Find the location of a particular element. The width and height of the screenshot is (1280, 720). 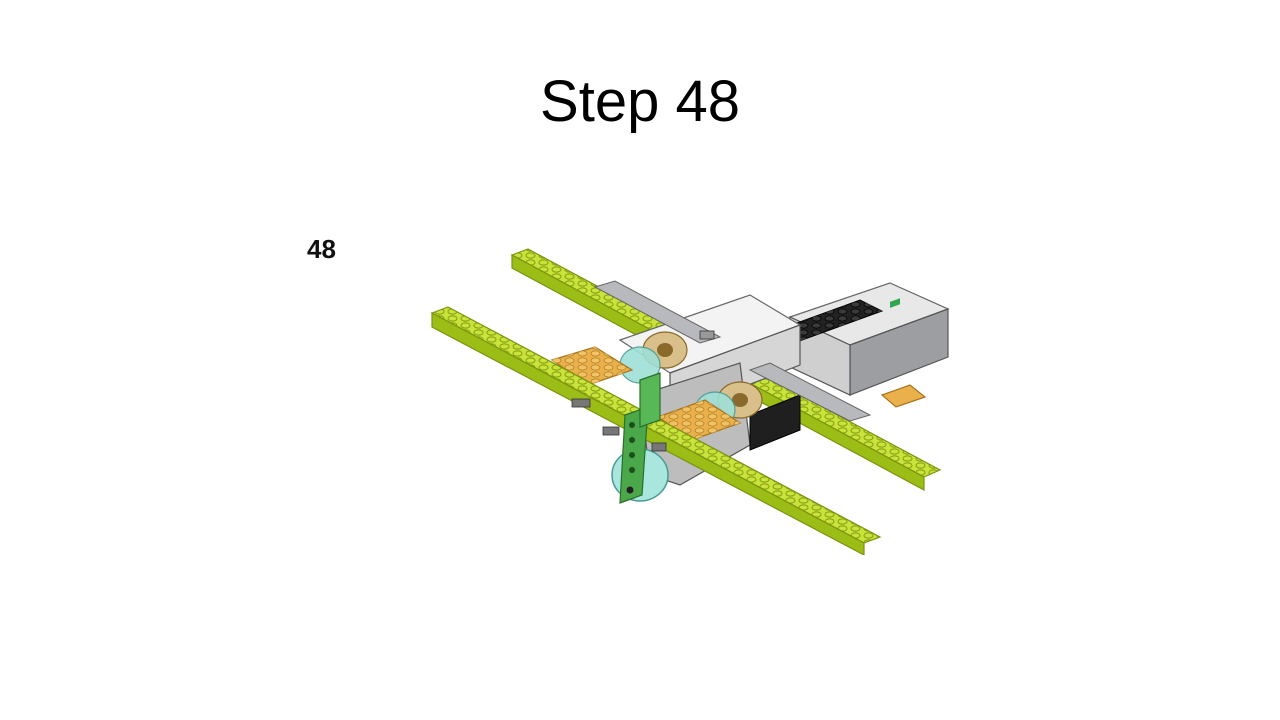

front-lime-beam is located at coordinates (656, 430).